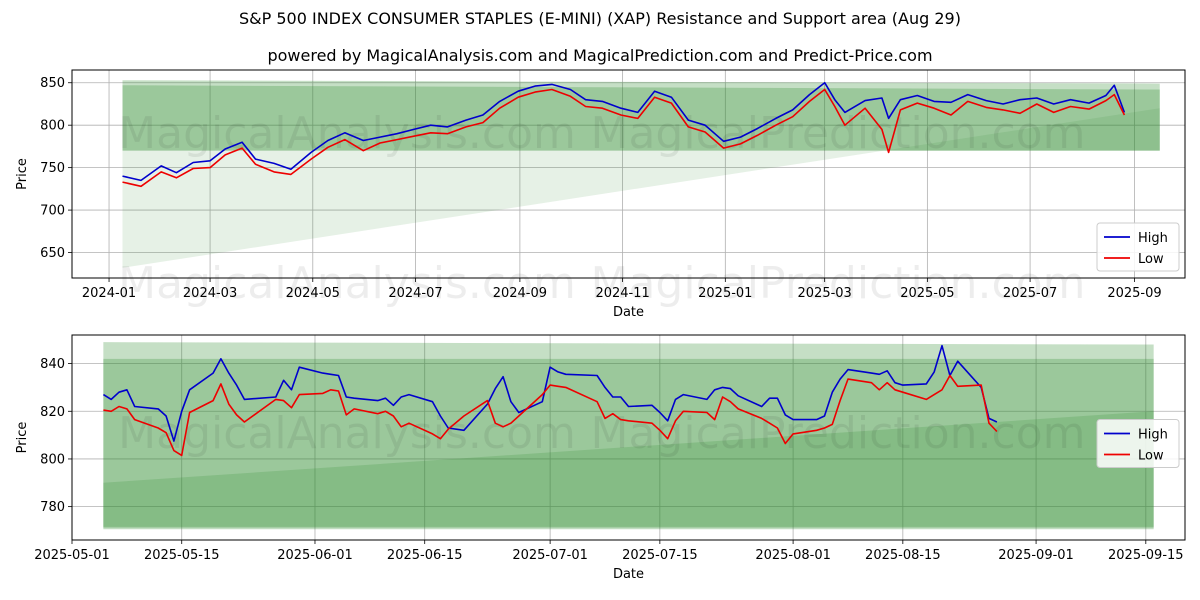  What do you see at coordinates (415, 293) in the screenshot?
I see `x-tick-label: 2024-07` at bounding box center [415, 293].